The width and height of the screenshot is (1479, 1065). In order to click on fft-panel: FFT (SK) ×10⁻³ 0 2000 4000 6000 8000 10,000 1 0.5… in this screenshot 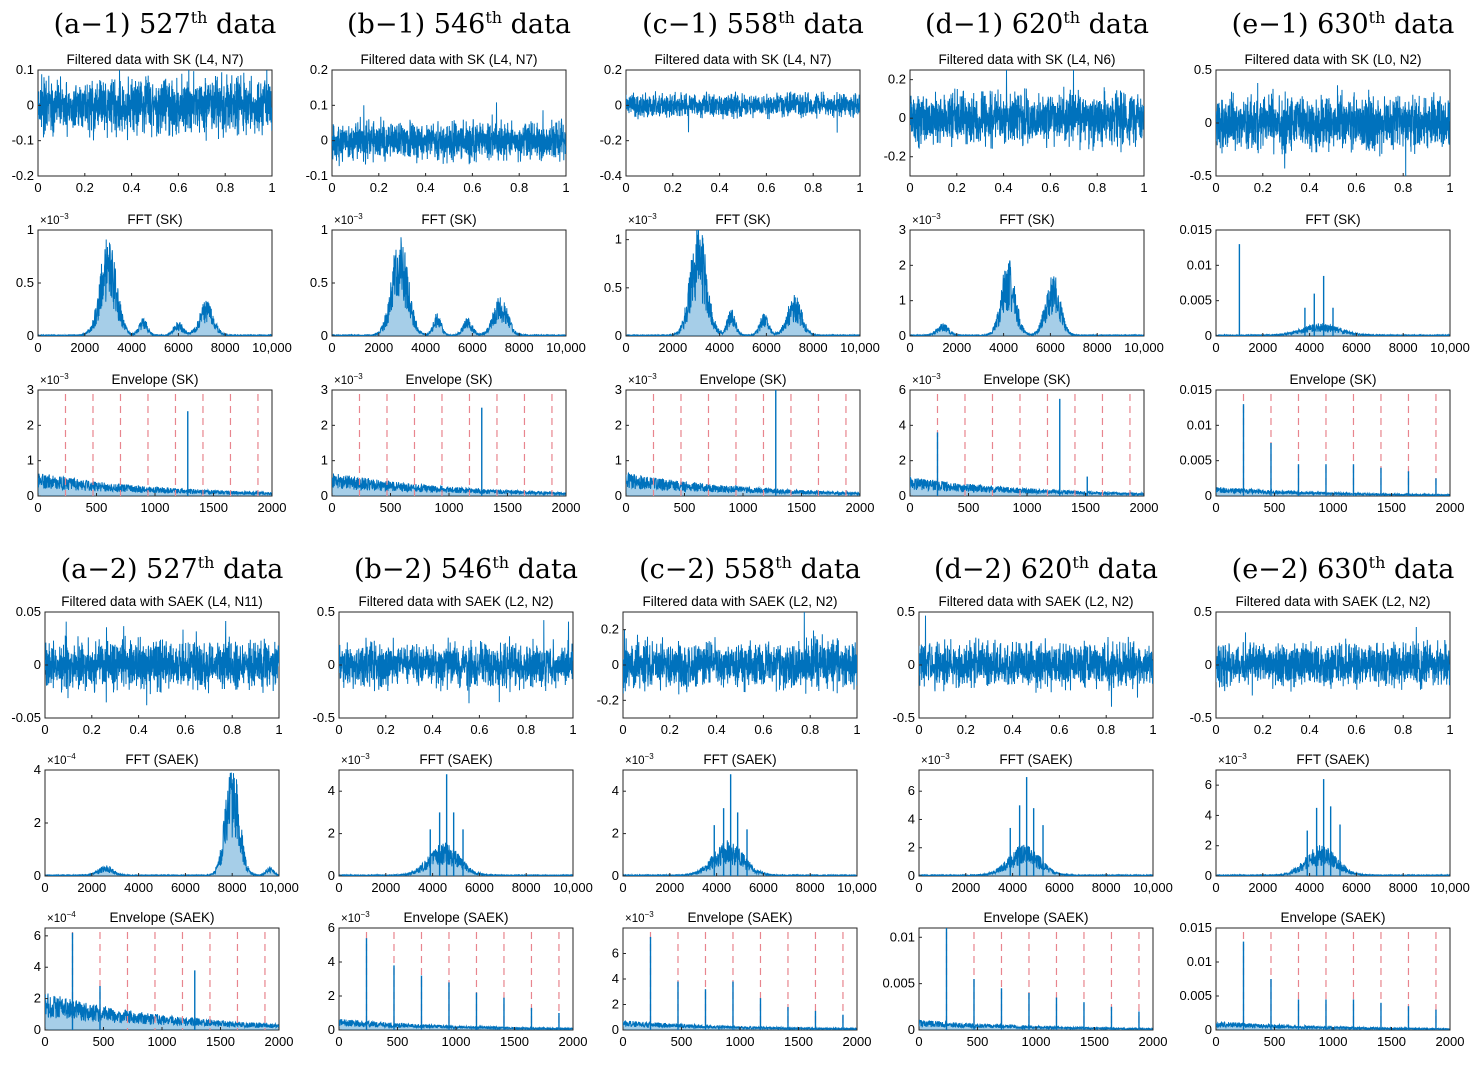, I will do `click(448, 283)`.